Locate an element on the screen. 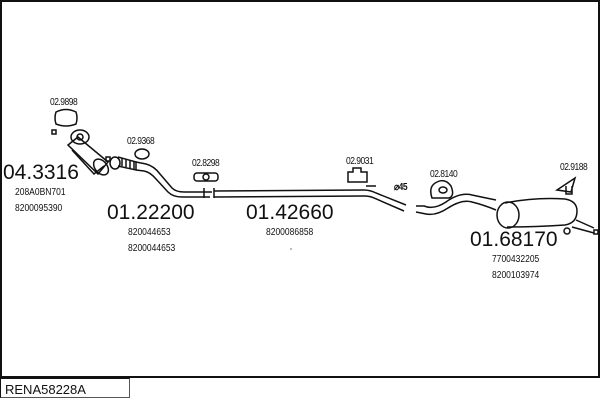 The height and width of the screenshot is (400, 600). oe-number: 8200086858 is located at coordinates (290, 232).